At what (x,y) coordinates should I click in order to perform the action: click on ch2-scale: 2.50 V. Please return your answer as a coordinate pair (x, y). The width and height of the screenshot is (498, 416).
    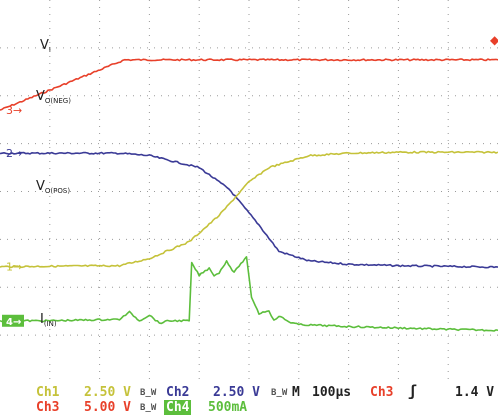
    Looking at the image, I should click on (236, 392).